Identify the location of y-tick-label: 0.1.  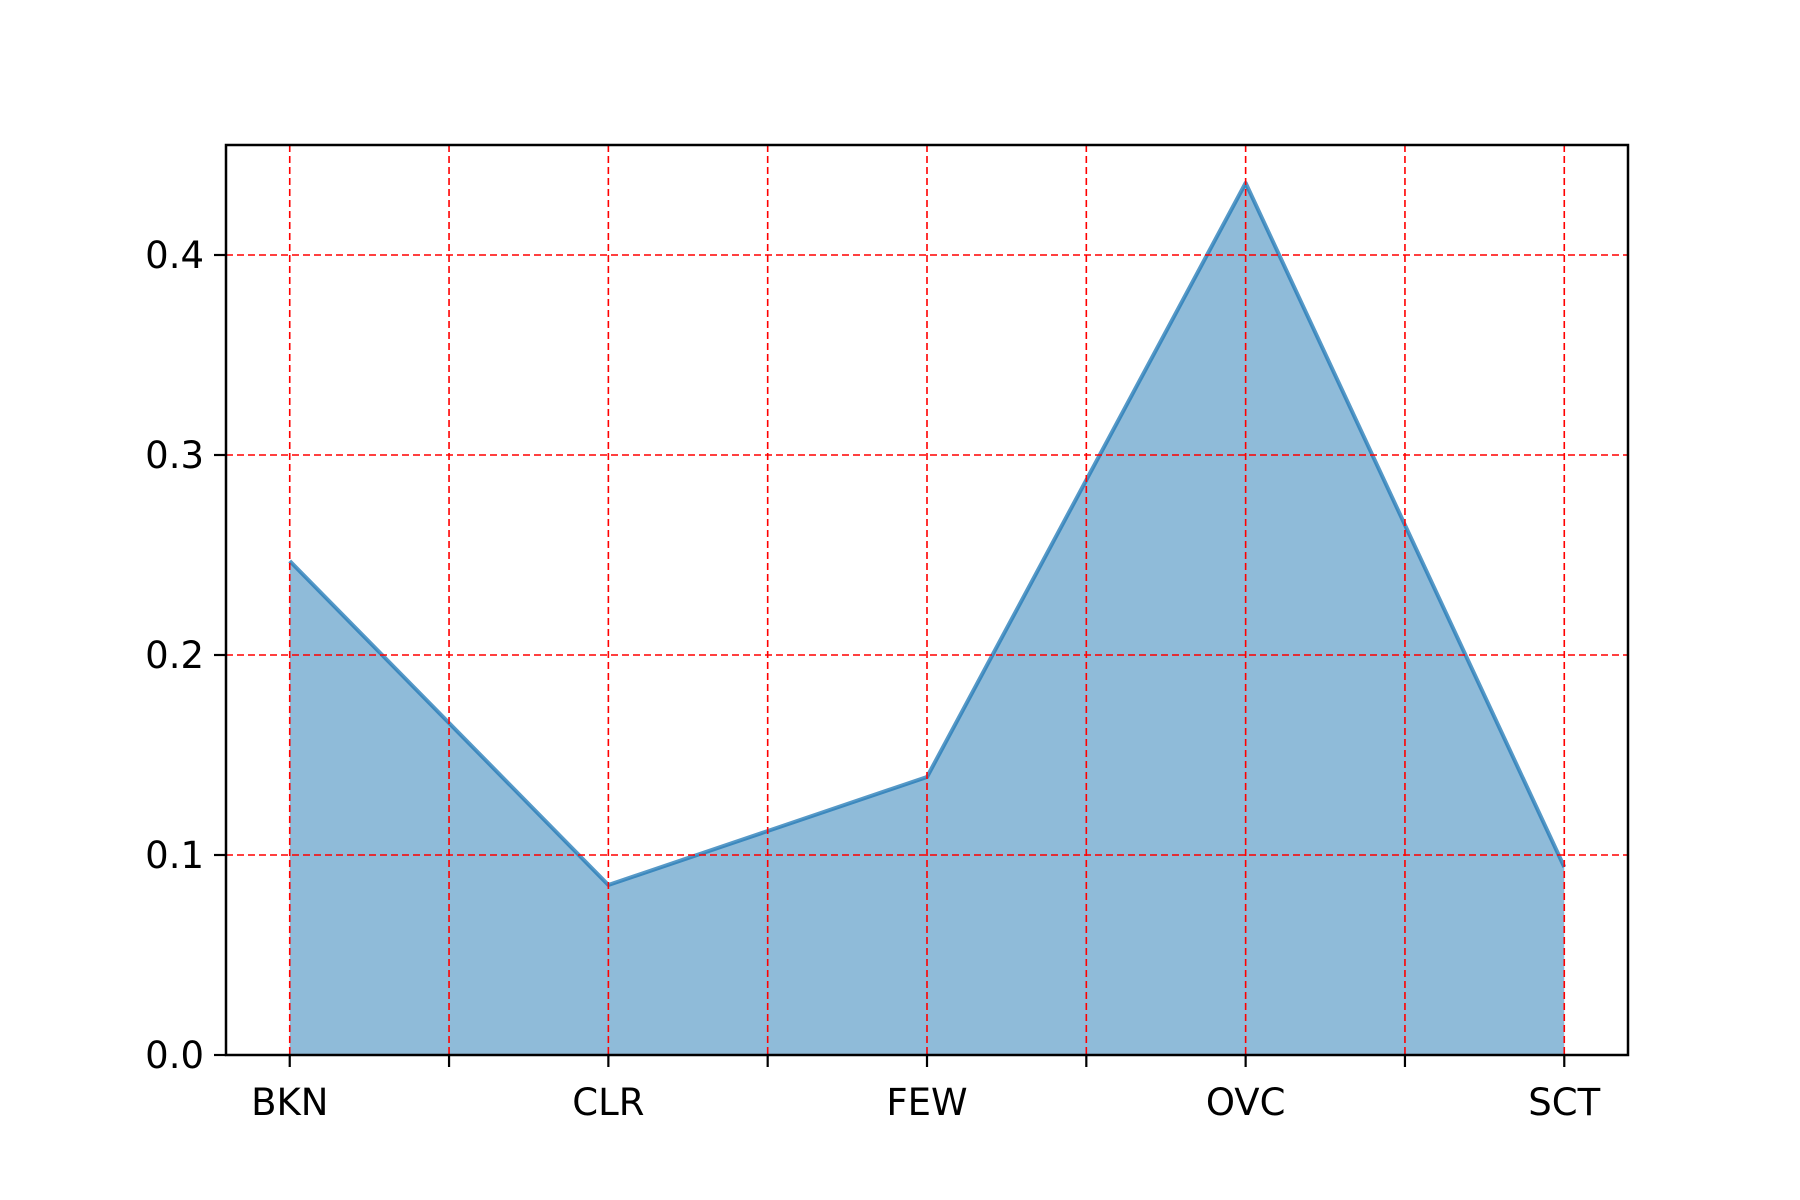
(174, 855).